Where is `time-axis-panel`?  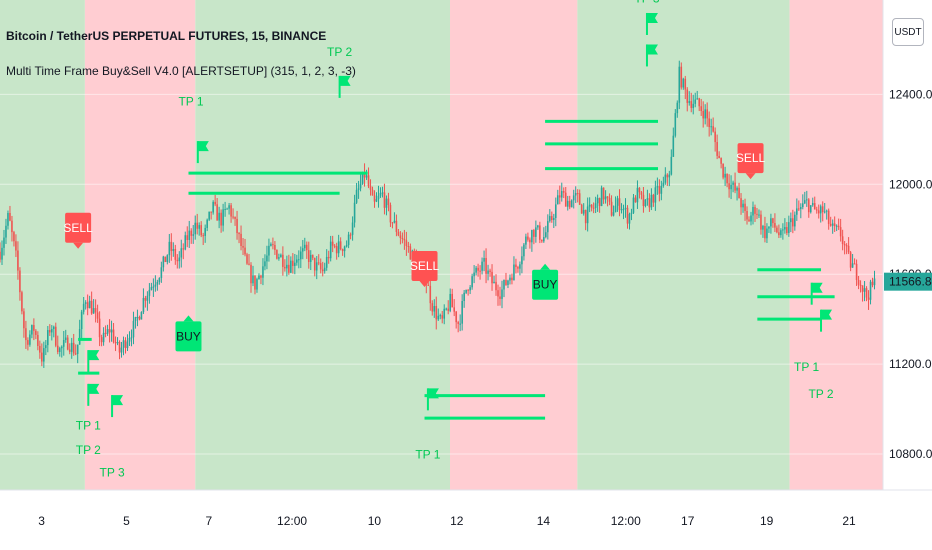 time-axis-panel is located at coordinates (466, 520).